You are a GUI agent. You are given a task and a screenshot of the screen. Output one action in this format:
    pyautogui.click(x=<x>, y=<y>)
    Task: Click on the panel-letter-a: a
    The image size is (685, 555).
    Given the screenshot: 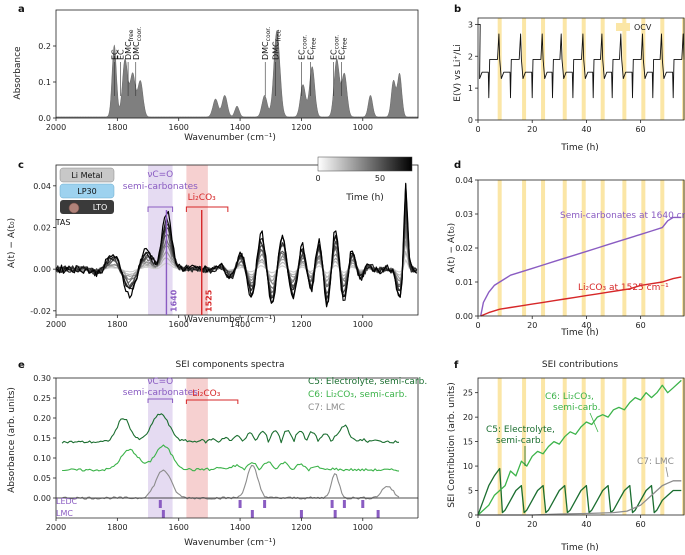 What is the action you would take?
    pyautogui.click(x=21, y=9)
    